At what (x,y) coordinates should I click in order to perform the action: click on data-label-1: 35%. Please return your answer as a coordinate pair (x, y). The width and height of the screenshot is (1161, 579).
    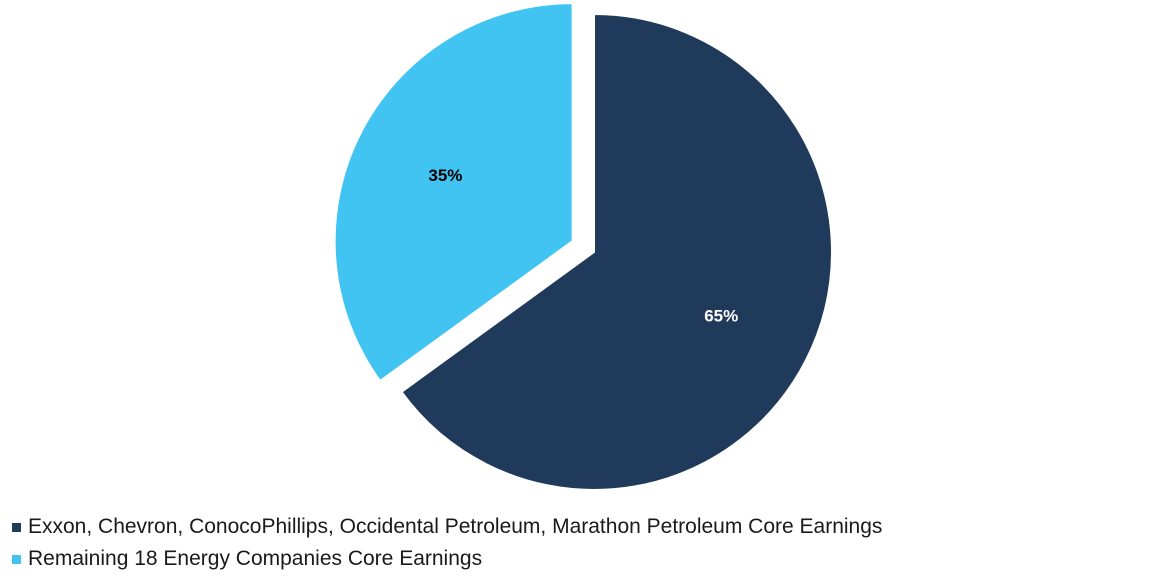
    Looking at the image, I should click on (445, 175).